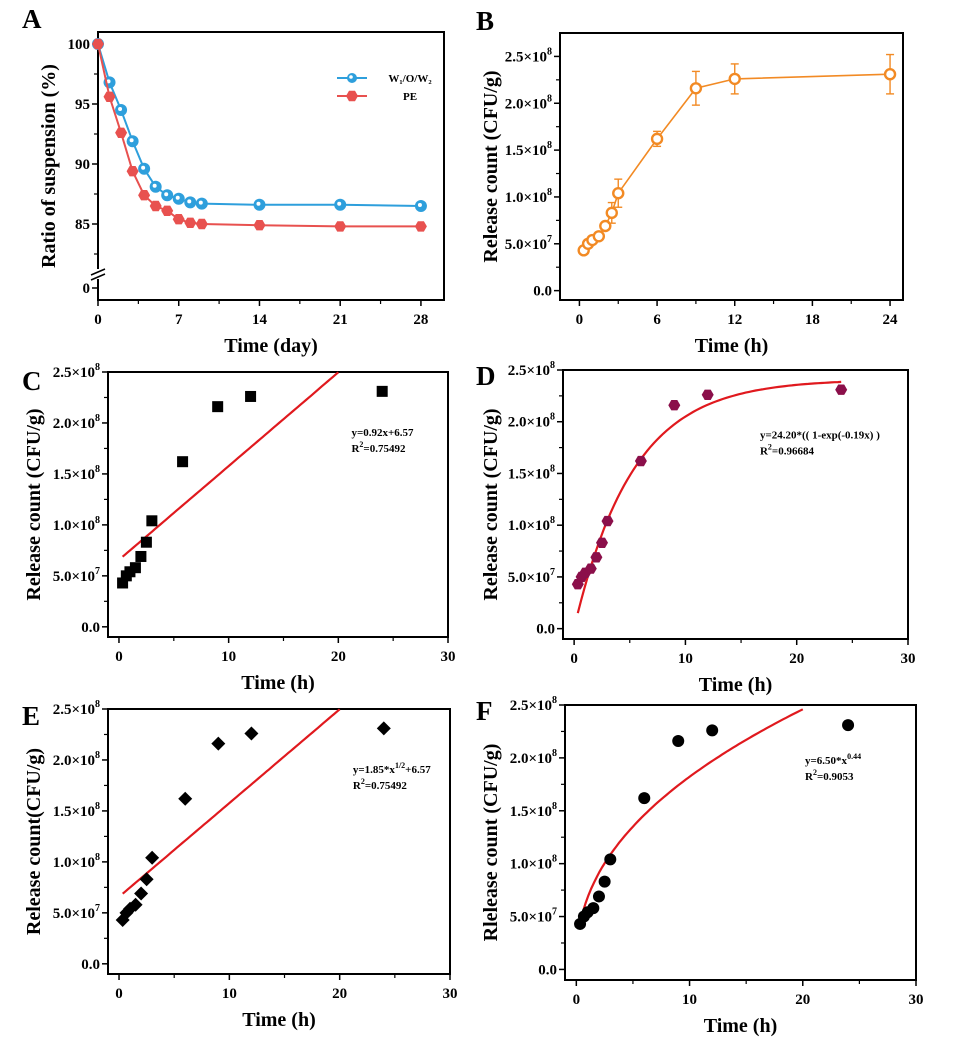 Image resolution: width=955 pixels, height=1053 pixels. Describe the element at coordinates (392, 768) in the screenshot. I see `fit-equation: y=1.85*x1/2+6.57` at that location.